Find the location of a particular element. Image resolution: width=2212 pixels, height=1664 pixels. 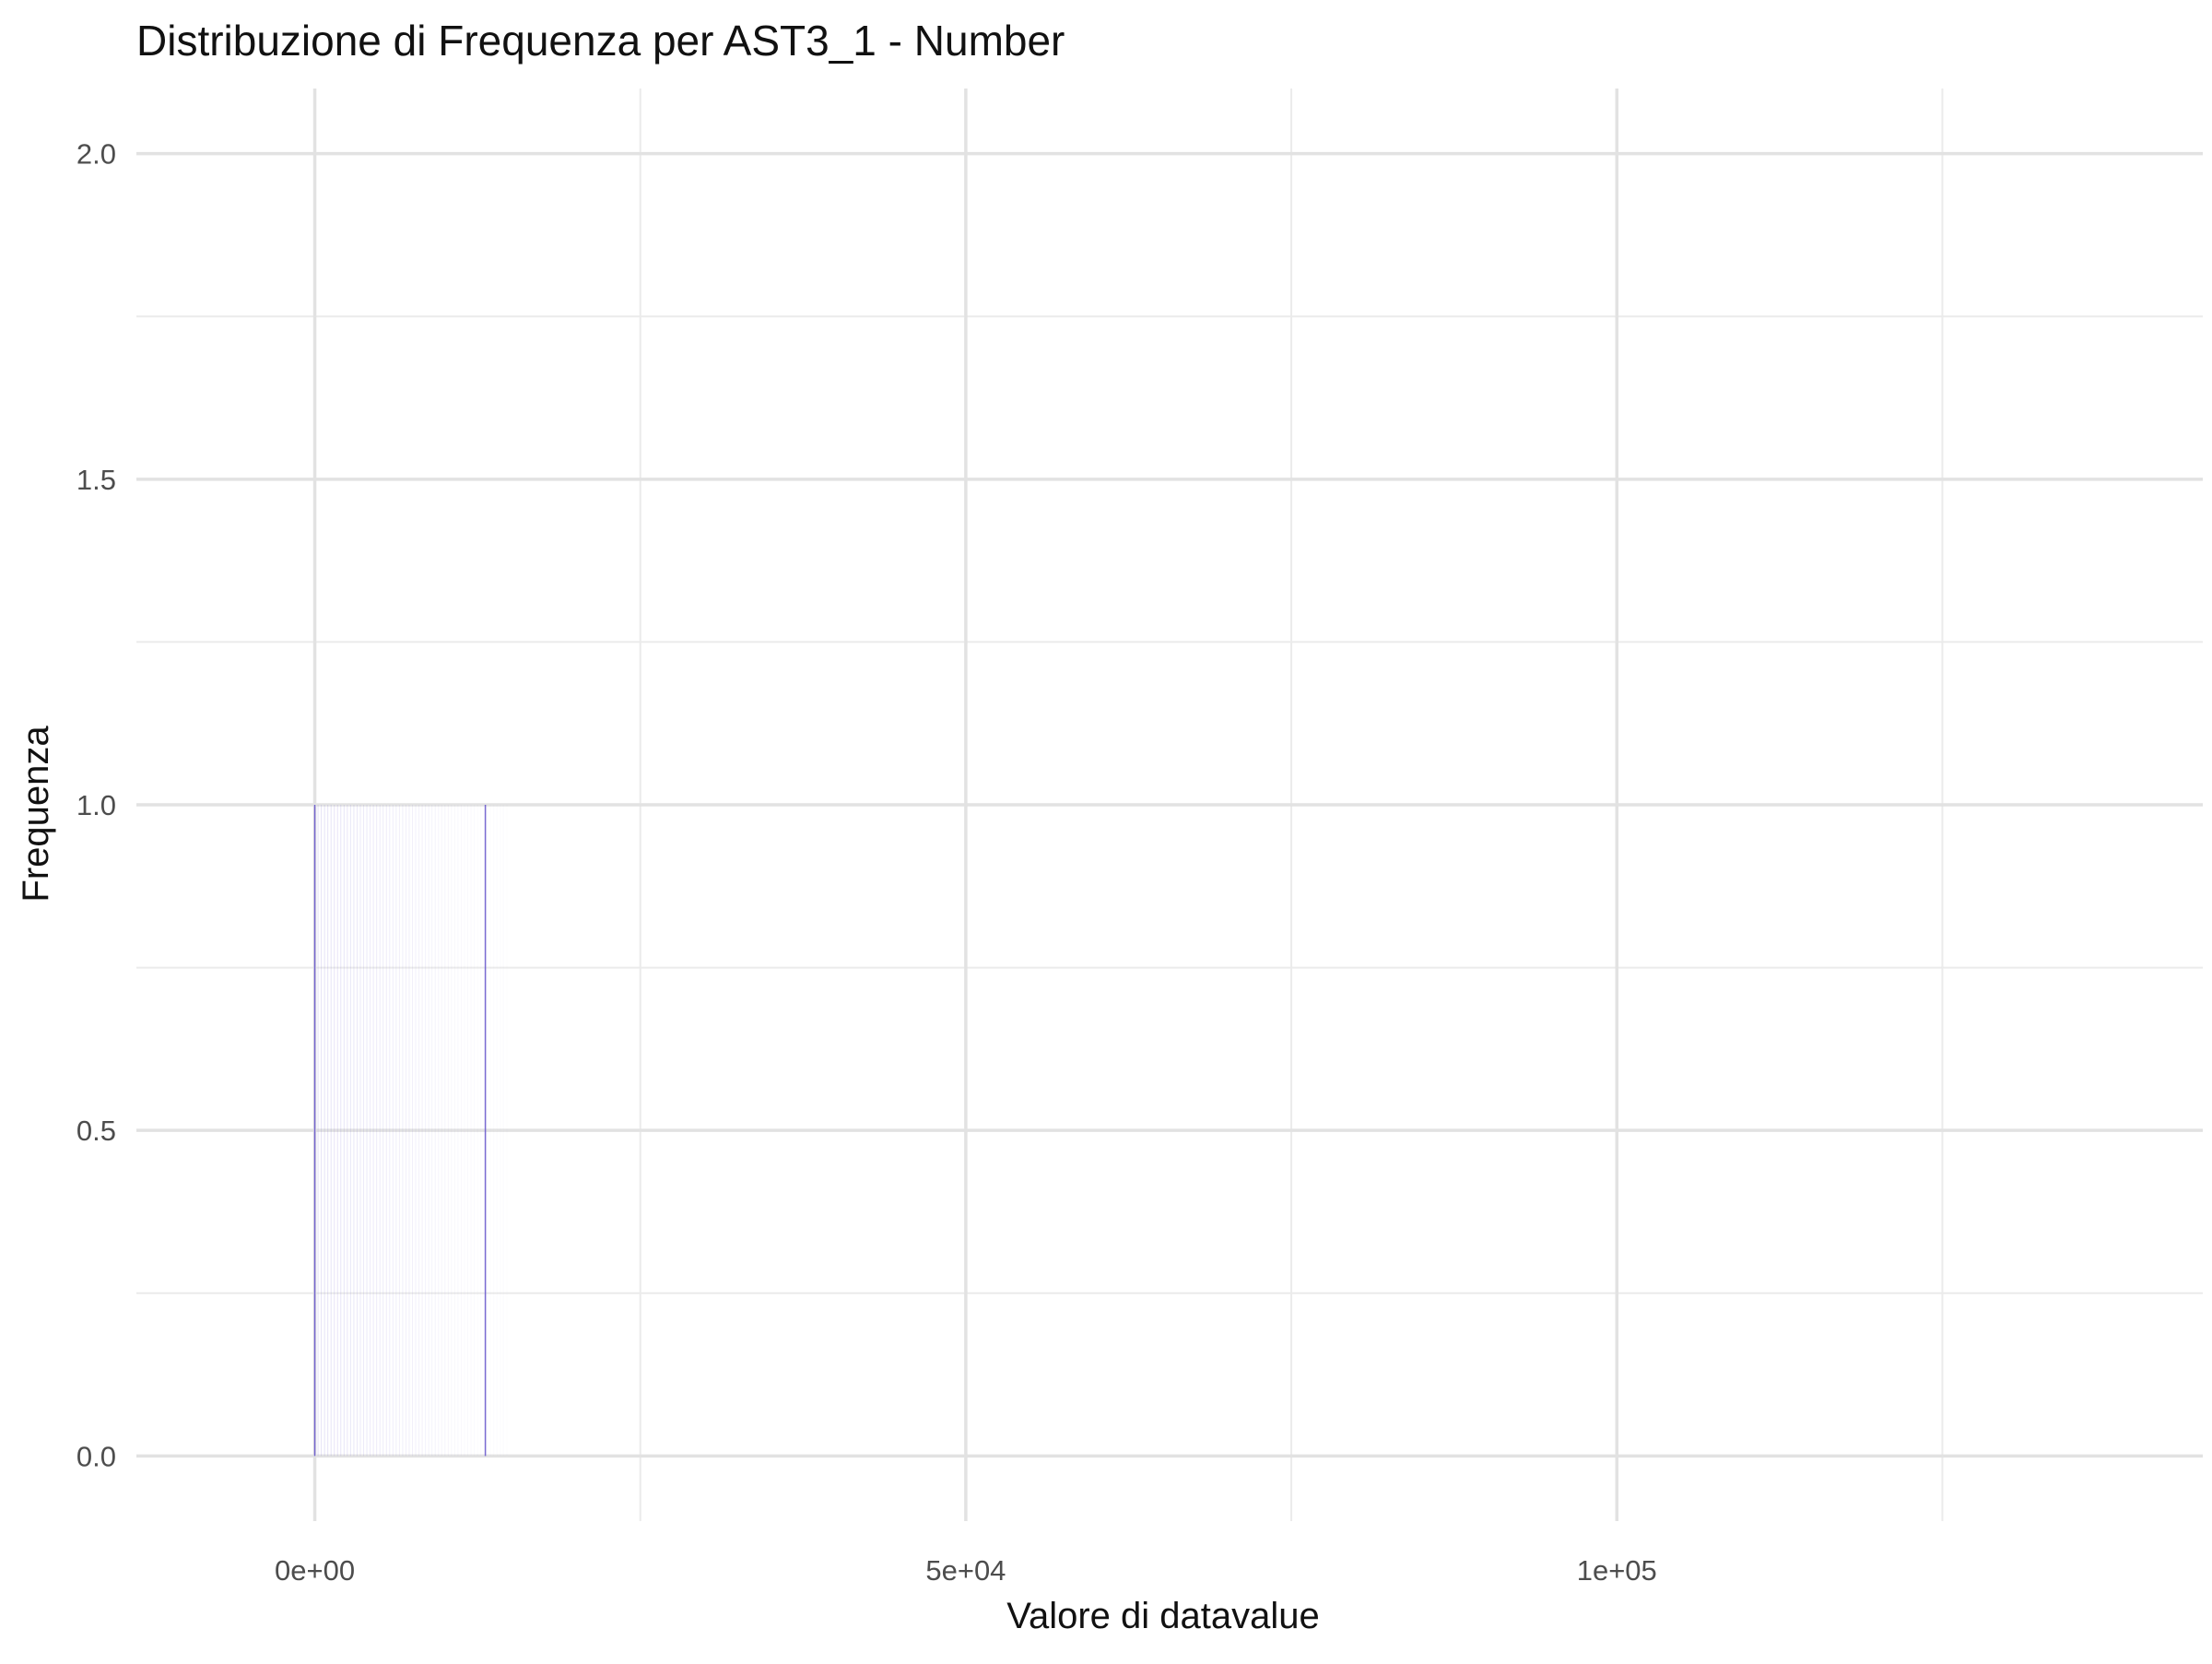

bars-layer is located at coordinates (400, 1131).